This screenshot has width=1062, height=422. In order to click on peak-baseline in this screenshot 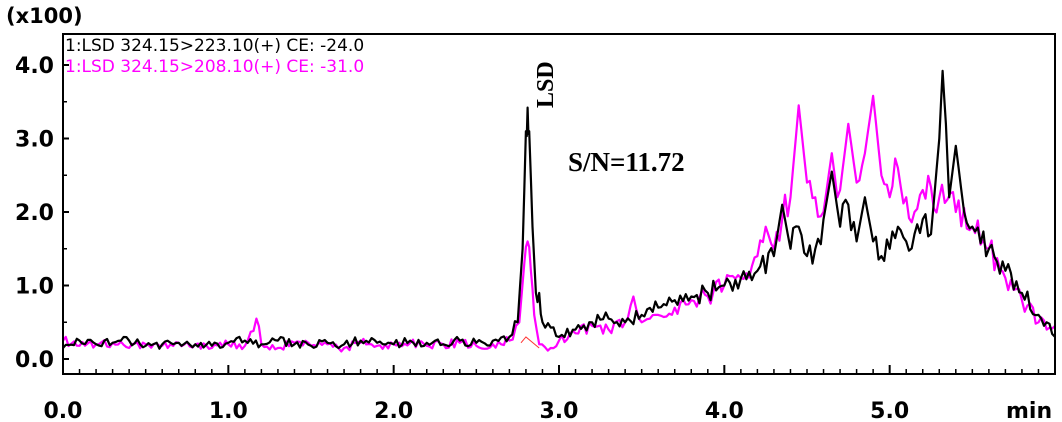, I will do `click(530, 342)`.